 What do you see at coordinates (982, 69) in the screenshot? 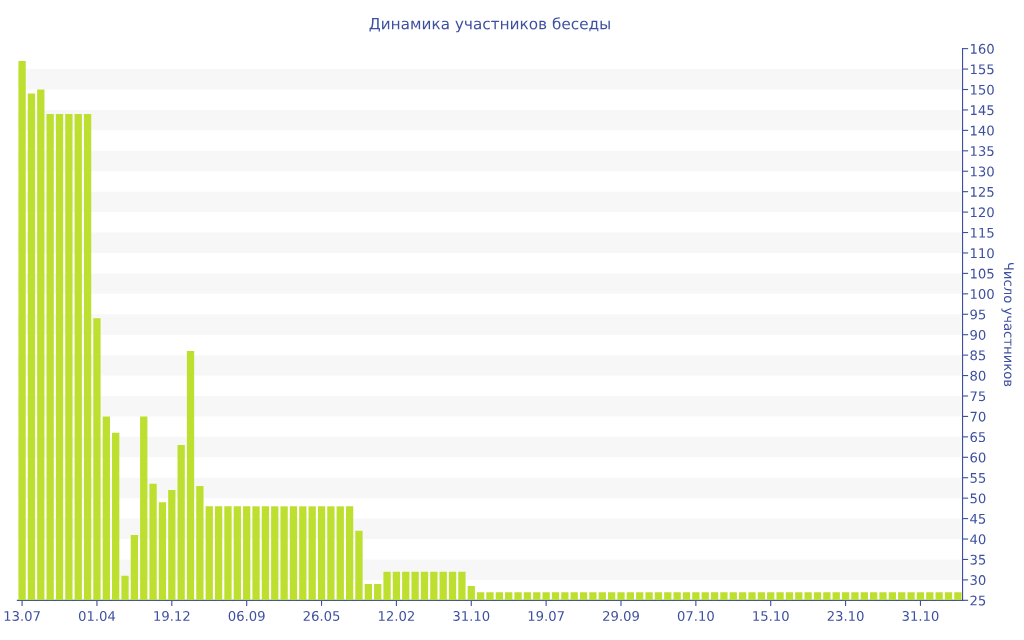
I see `y-tick-label: 155` at bounding box center [982, 69].